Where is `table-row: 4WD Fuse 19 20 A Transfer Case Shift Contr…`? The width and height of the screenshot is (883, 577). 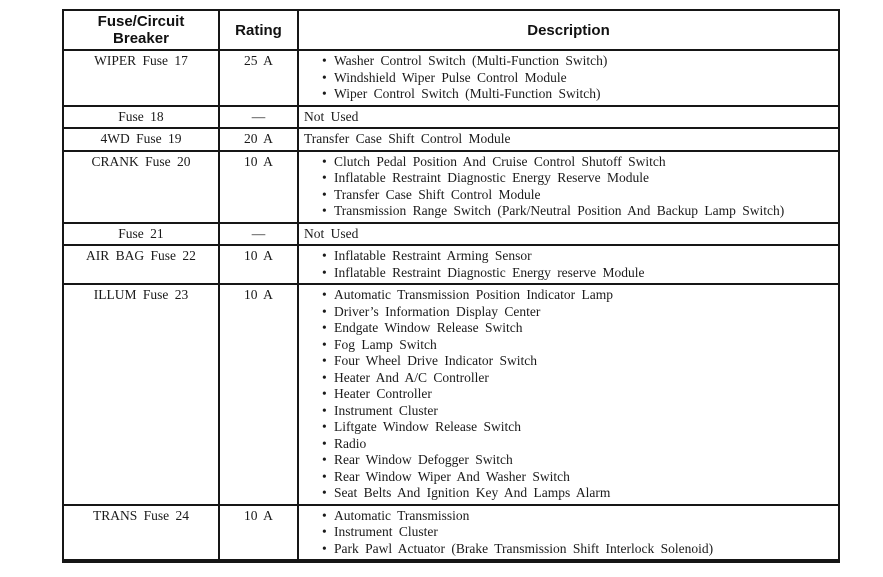 table-row: 4WD Fuse 19 20 A Transfer Case Shift Contr… is located at coordinates (451, 139).